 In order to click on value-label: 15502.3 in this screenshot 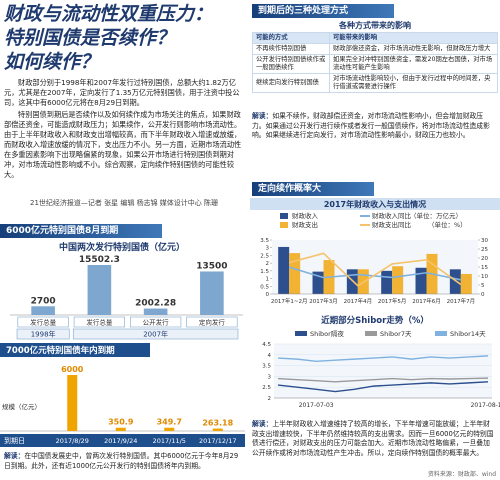, I will do `click(99, 260)`.